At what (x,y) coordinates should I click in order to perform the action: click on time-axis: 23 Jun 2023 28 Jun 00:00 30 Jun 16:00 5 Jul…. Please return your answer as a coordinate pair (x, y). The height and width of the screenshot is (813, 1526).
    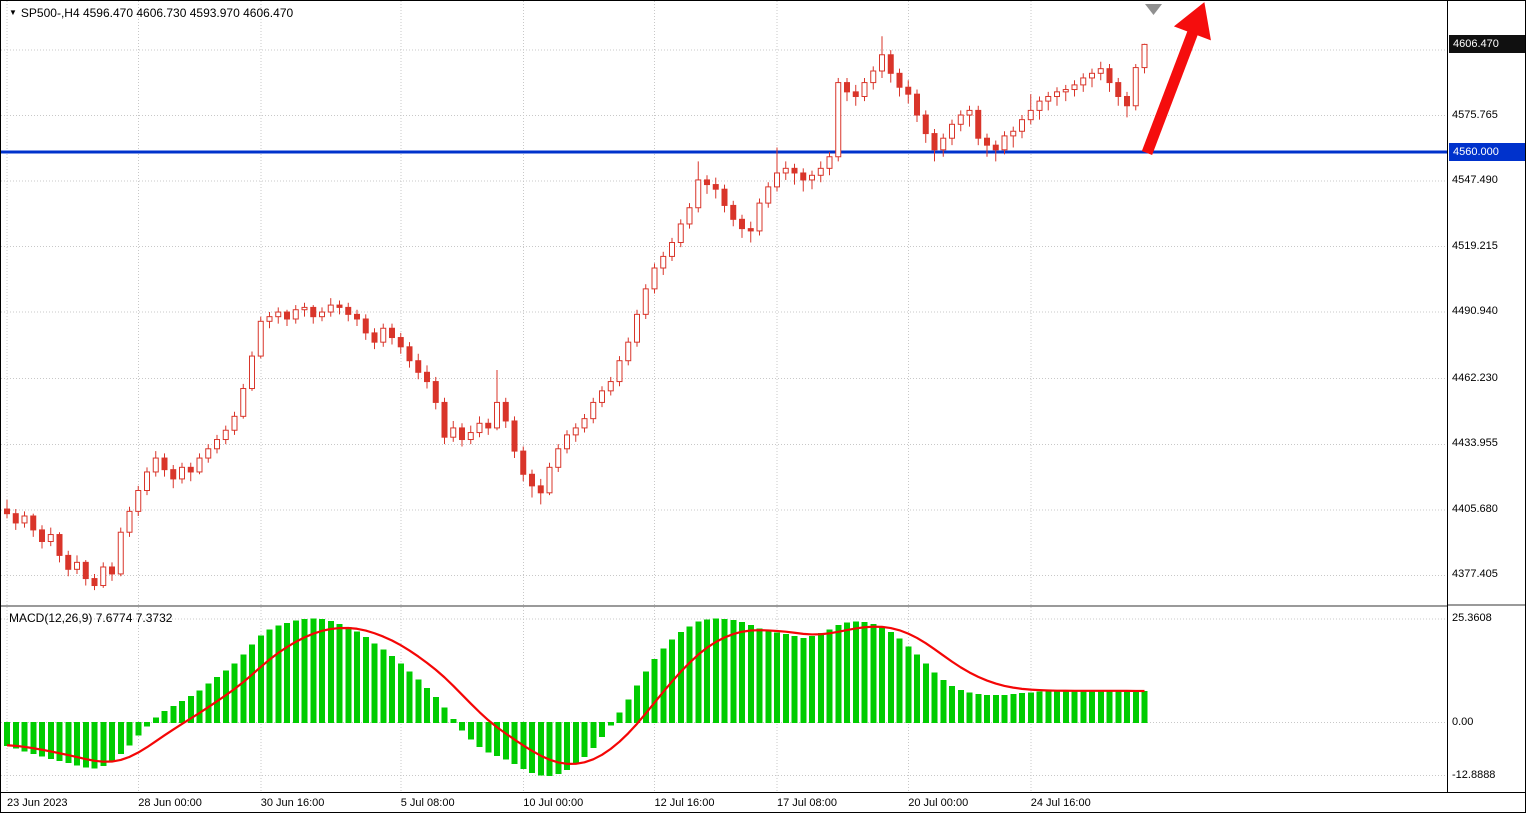
    Looking at the image, I should click on (763, 802).